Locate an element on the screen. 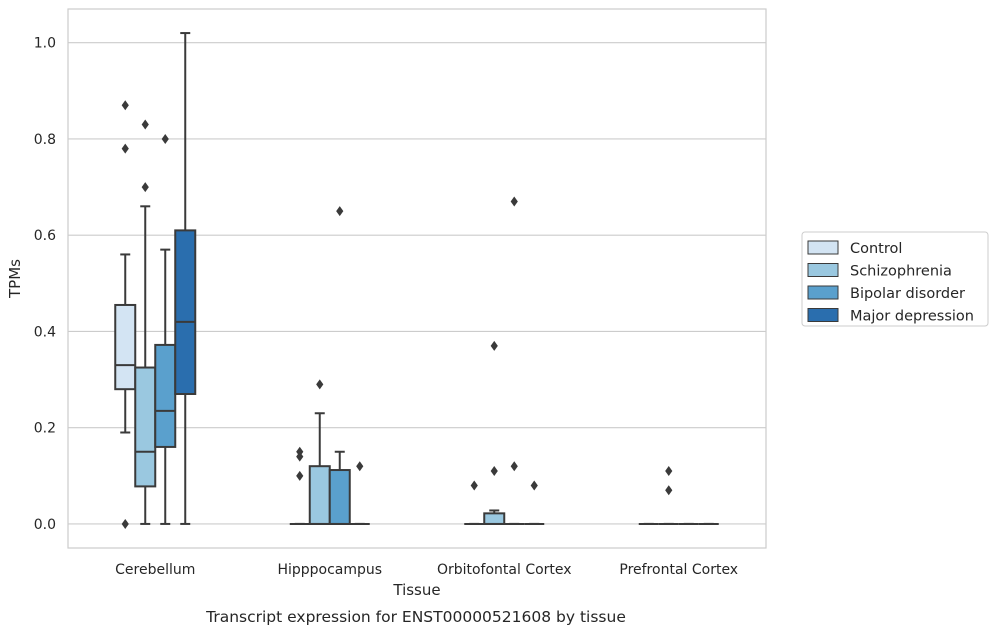 The image size is (997, 634). y-tick-label: 0.8 is located at coordinates (45, 140).